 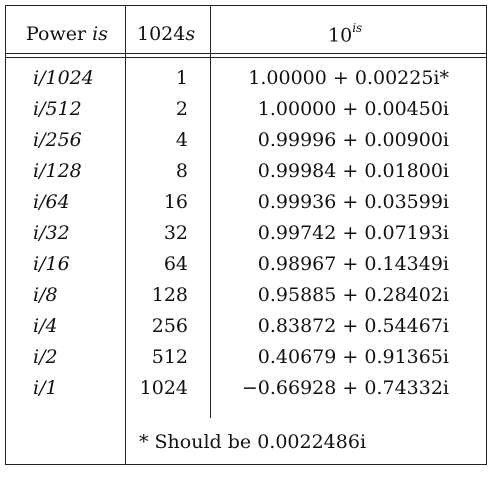 I want to click on s-cell: 256, so click(x=169, y=326).